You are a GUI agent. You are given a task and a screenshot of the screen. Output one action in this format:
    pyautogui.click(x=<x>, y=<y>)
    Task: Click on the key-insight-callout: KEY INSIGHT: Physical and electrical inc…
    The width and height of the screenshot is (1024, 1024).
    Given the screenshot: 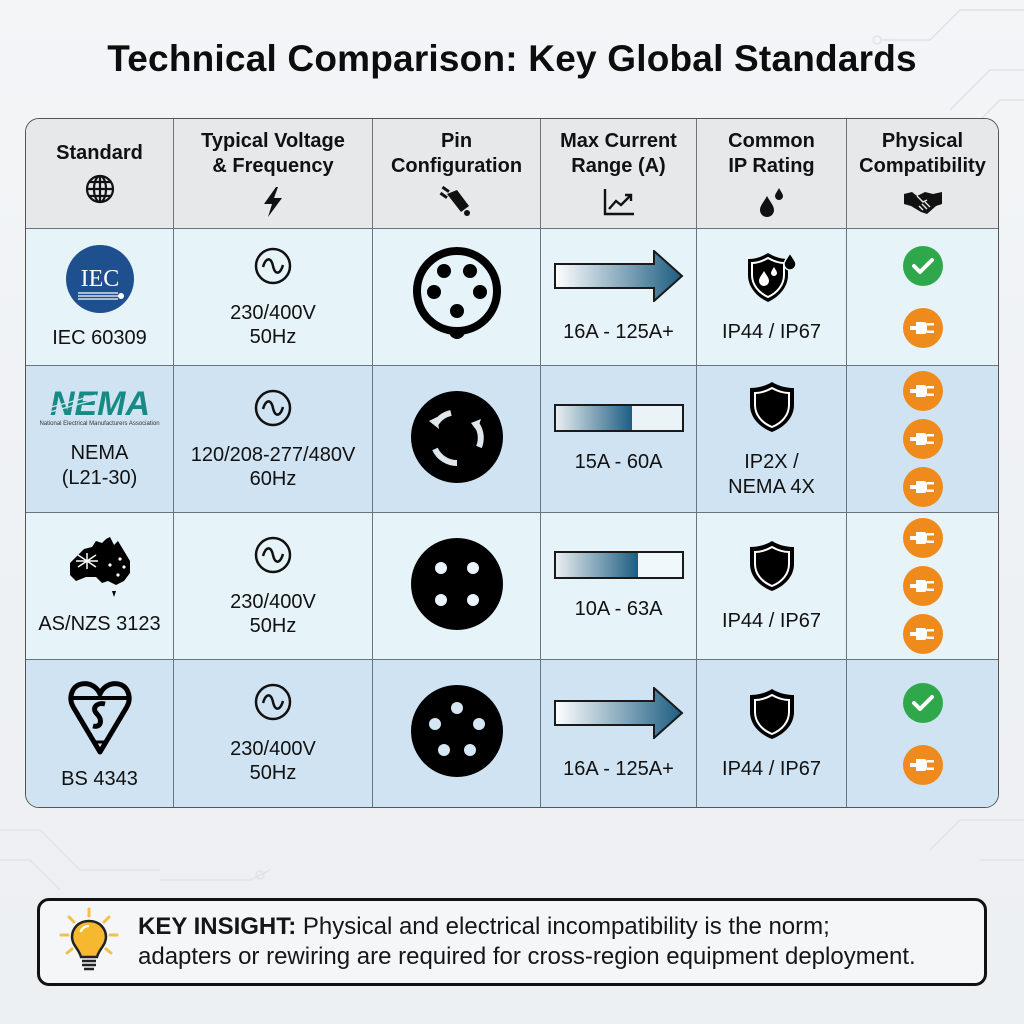 What is the action you would take?
    pyautogui.click(x=512, y=942)
    